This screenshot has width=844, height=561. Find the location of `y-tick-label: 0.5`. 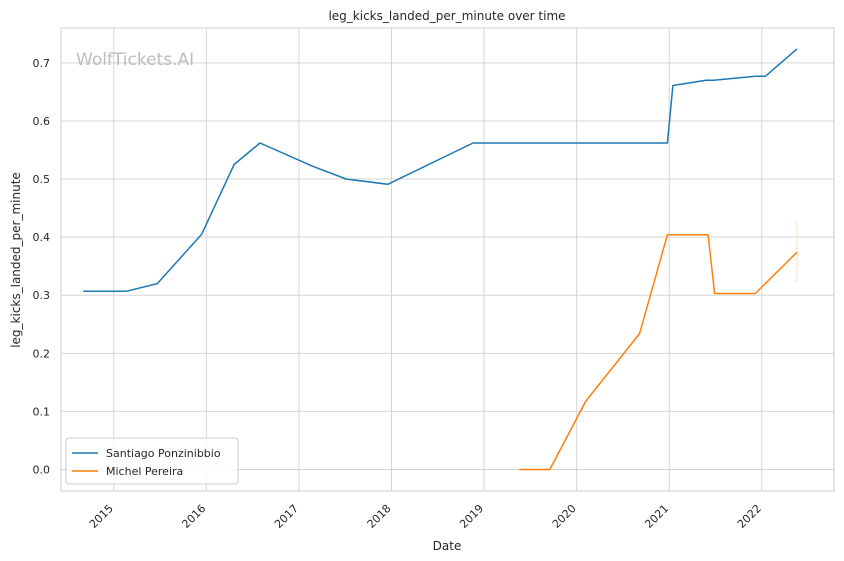

y-tick-label: 0.5 is located at coordinates (42, 179).